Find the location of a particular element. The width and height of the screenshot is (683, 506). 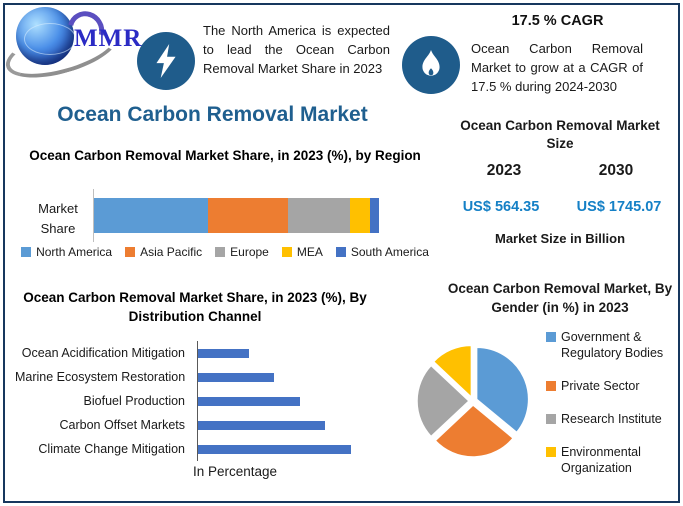

legend-item-environmental-organization: Environmental Organization is located at coordinates (612, 460).